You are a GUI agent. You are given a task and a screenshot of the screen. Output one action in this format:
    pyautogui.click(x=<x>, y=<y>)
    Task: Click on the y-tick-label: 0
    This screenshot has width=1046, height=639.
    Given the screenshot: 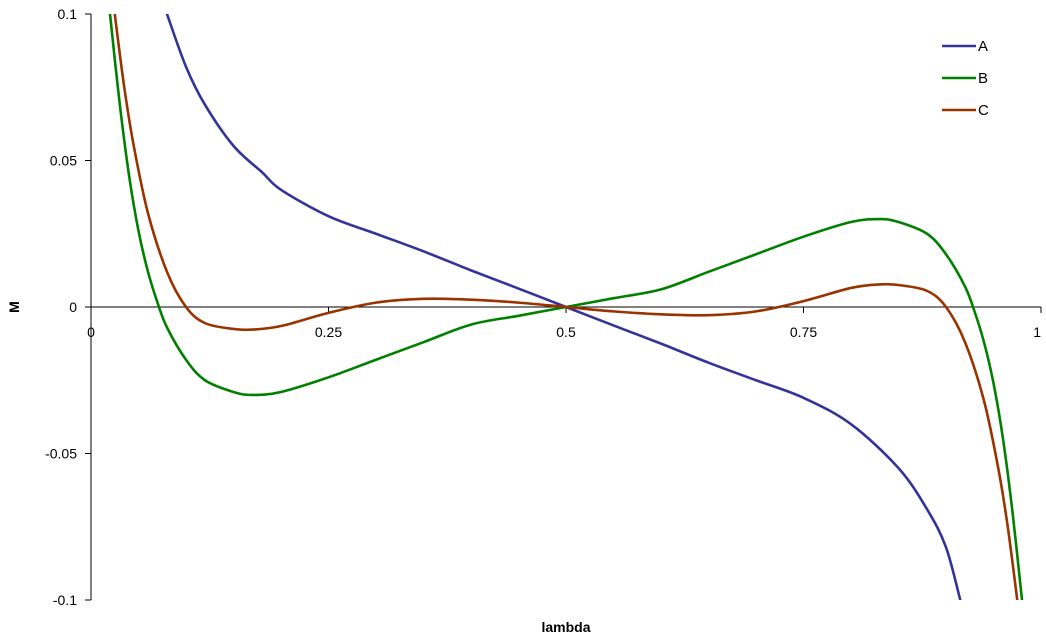 What is the action you would take?
    pyautogui.click(x=73, y=307)
    